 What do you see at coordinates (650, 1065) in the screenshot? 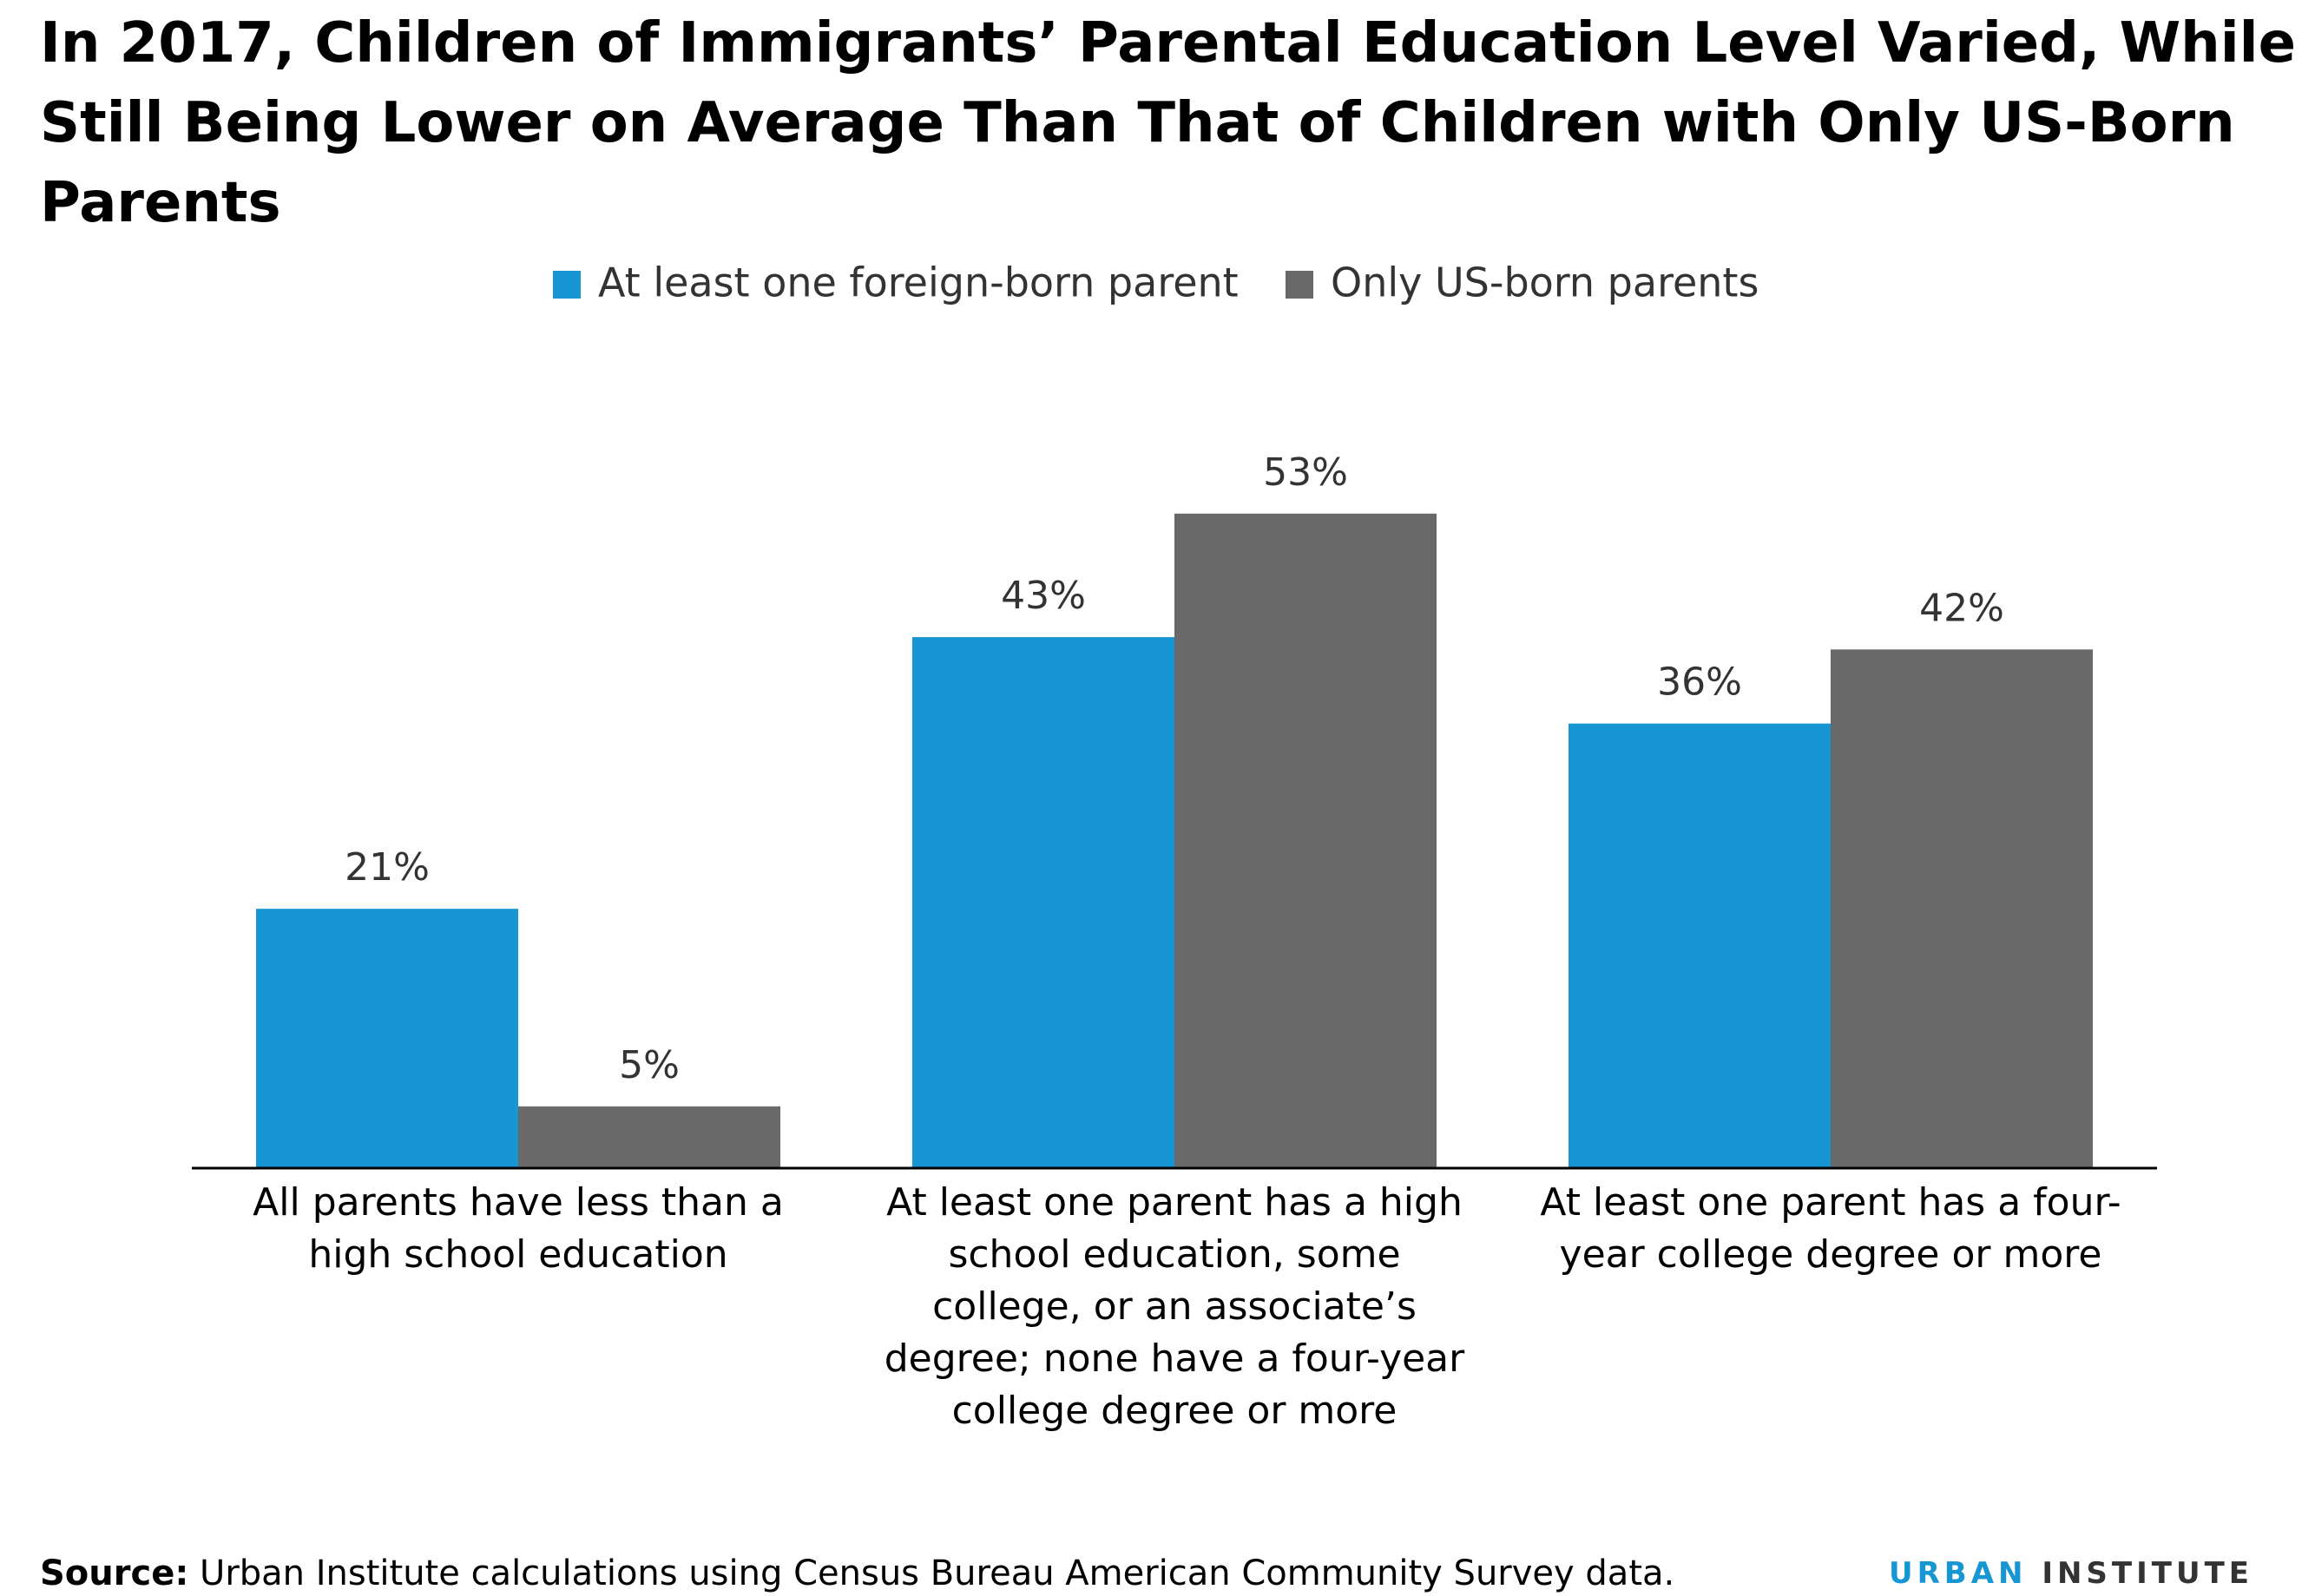
I see `value-label: 5%` at bounding box center [650, 1065].